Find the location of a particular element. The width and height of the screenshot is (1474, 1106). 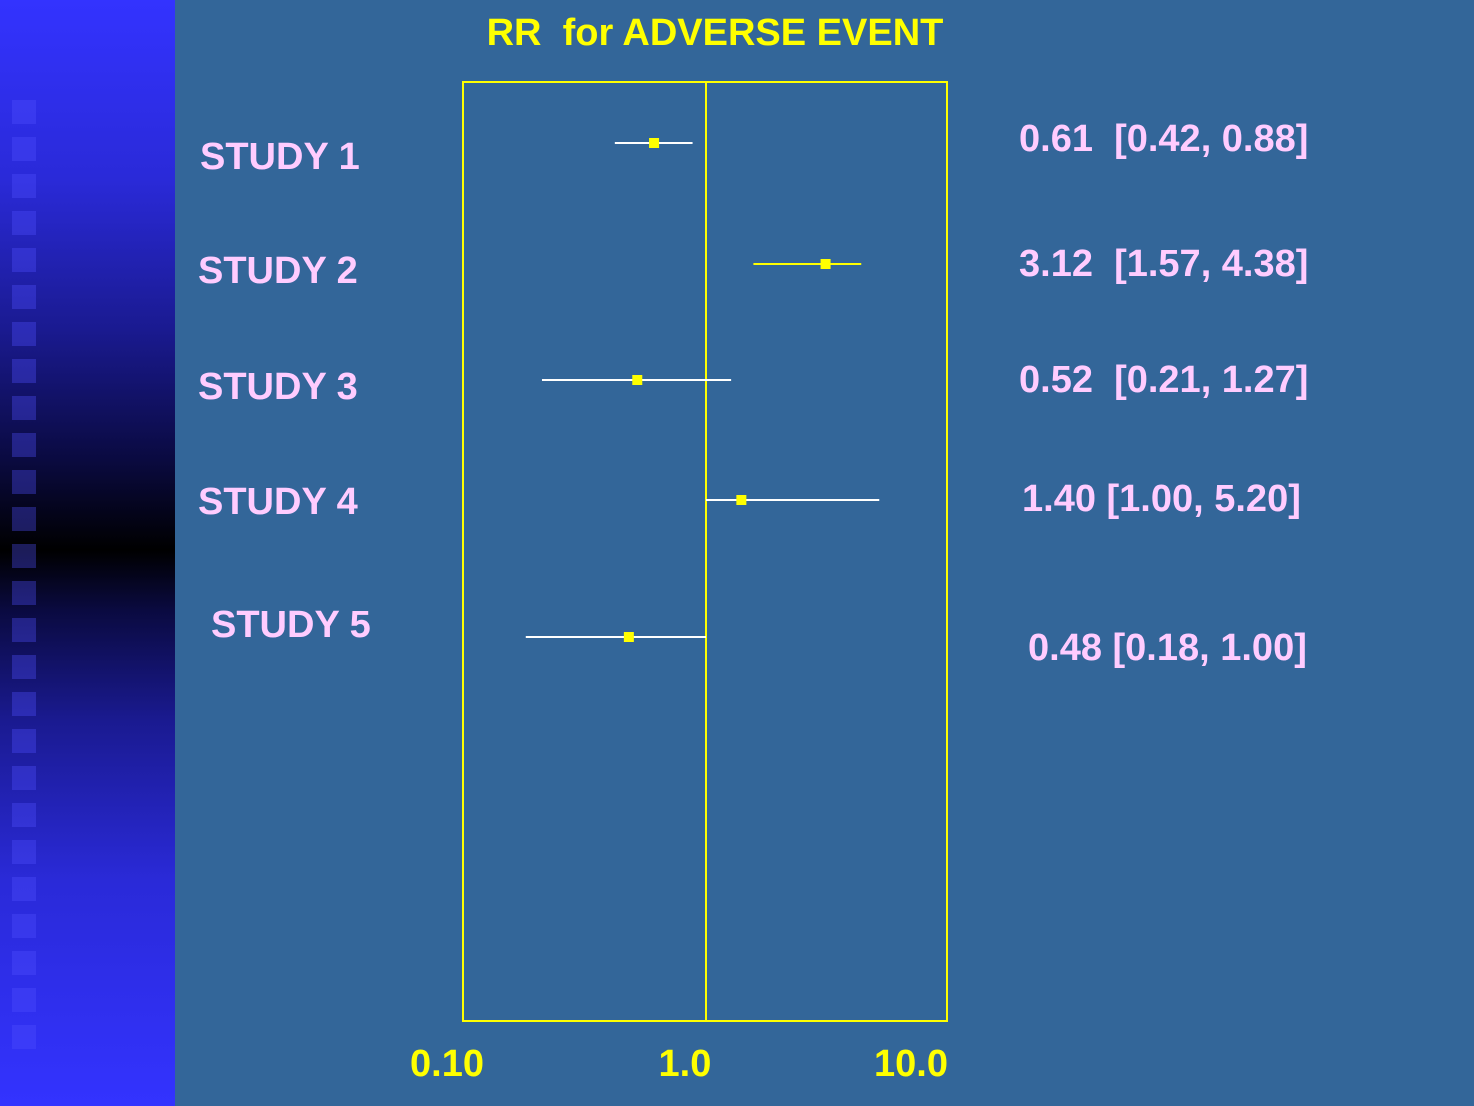

ci-label: 0.61 [0.42, 0.88] is located at coordinates (1164, 139).